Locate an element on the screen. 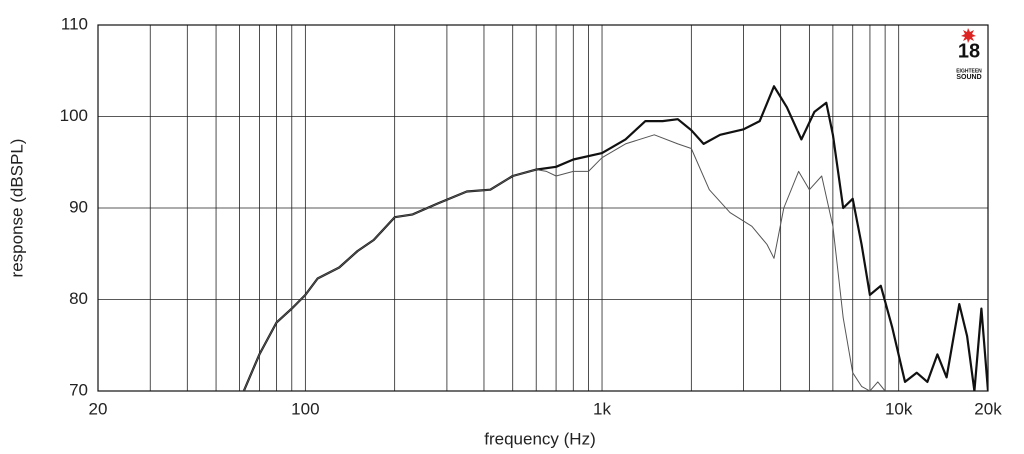  x-axis-label: frequency (Hz) is located at coordinates (539, 438).